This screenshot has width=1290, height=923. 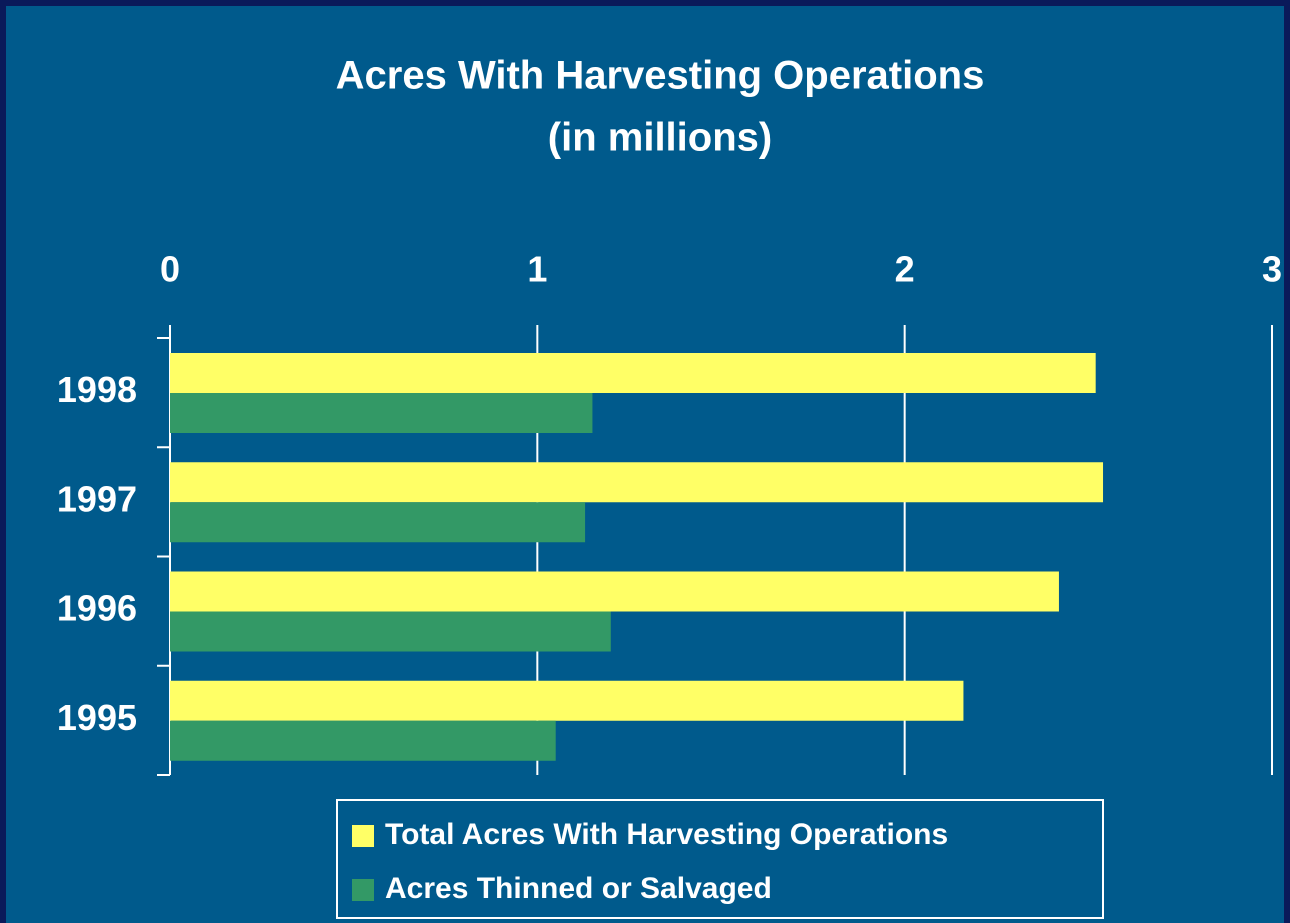 I want to click on chart-subtitle: (in millions), so click(x=660, y=138).